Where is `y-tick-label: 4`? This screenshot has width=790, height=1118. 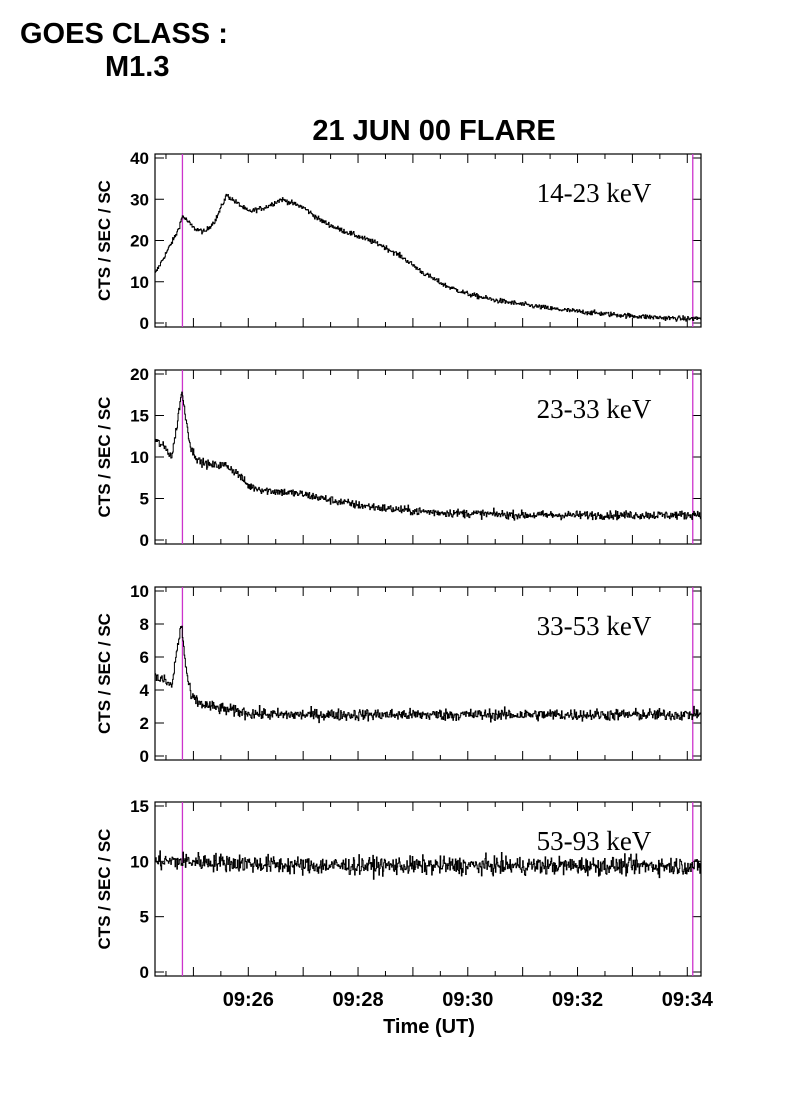 y-tick-label: 4 is located at coordinates (145, 690).